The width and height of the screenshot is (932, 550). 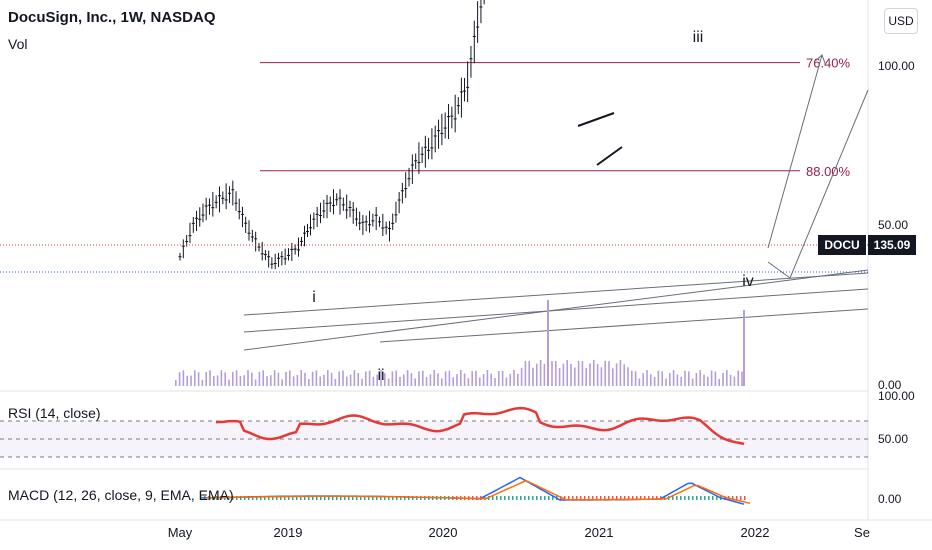 What do you see at coordinates (600, 139) in the screenshot?
I see `wedge-pattern` at bounding box center [600, 139].